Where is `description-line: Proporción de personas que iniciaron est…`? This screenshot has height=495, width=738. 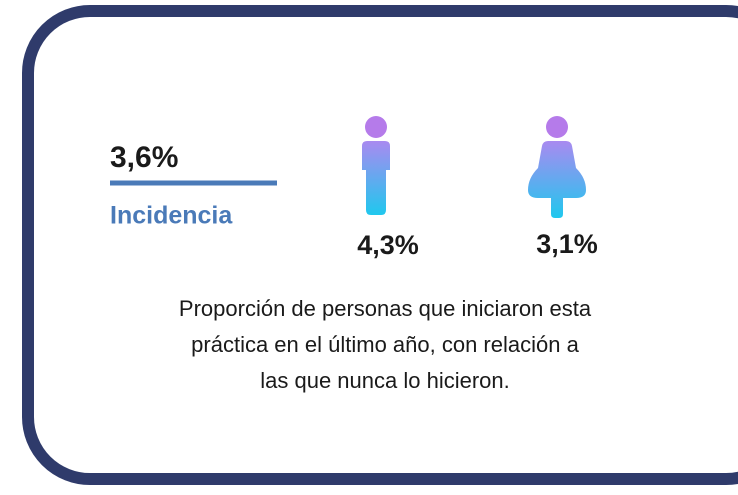 description-line: Proporción de personas que iniciaron est… is located at coordinates (385, 308).